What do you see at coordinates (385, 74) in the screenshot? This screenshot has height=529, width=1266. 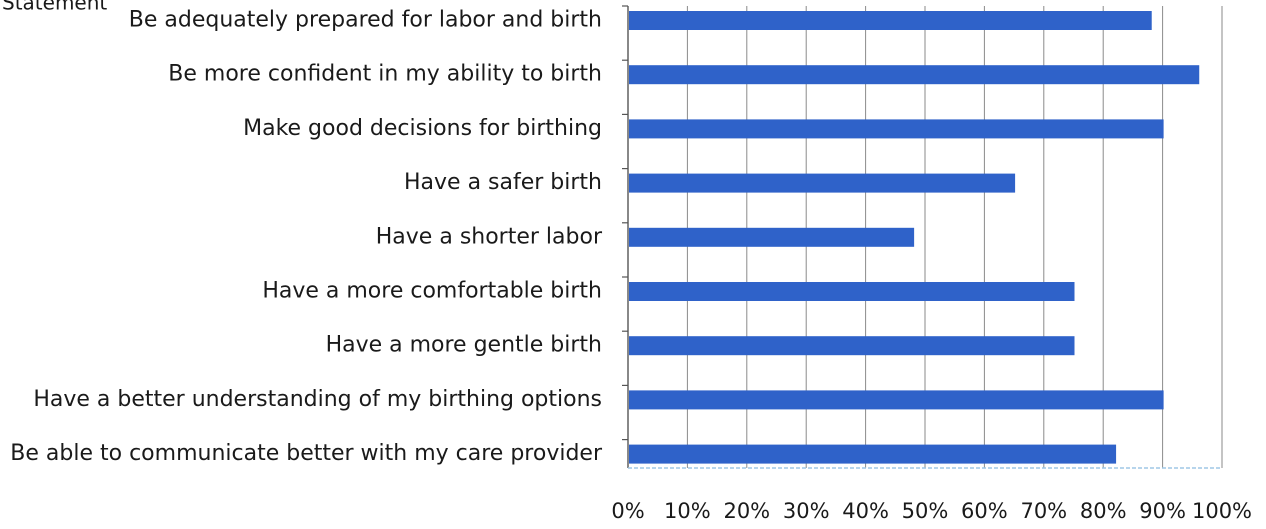 I see `category-label: Be more confident in my ability to birth` at bounding box center [385, 74].